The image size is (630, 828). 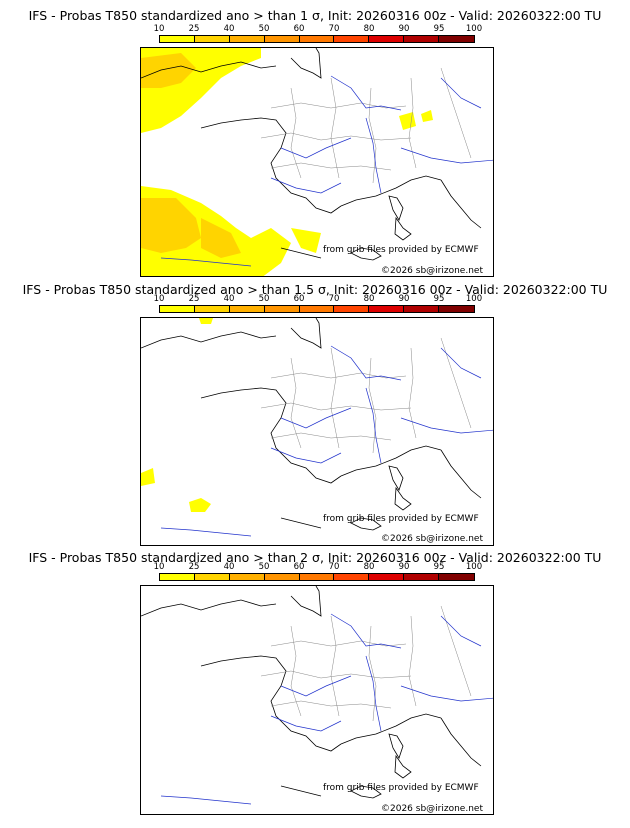 I want to click on panel-2-credit-source: from grib files provided by ECMWF, so click(x=401, y=519).